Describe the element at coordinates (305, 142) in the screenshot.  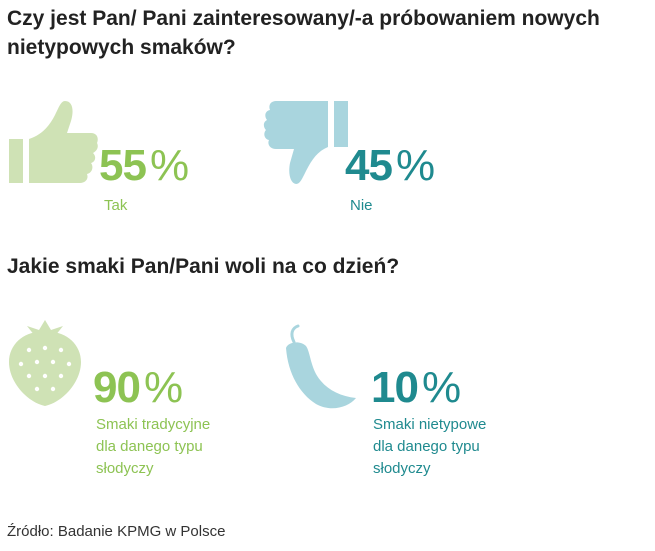
I see `thumbs-down-icon` at that location.